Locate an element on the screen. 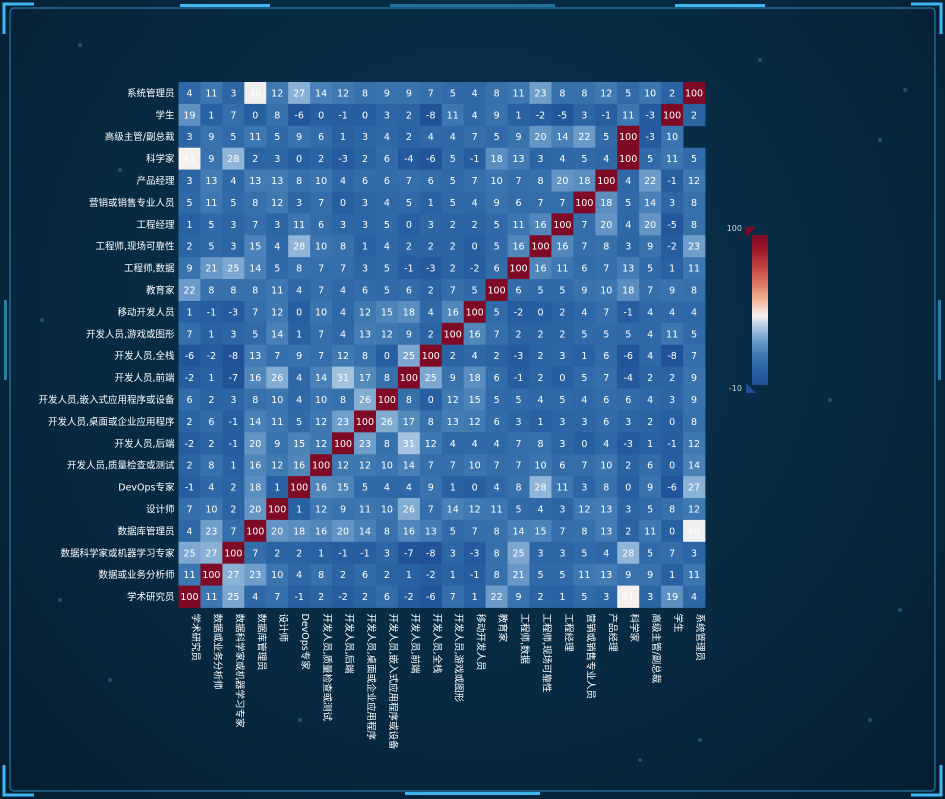 The width and height of the screenshot is (945, 799). colorbar-max-label: 100 is located at coordinates (734, 228).